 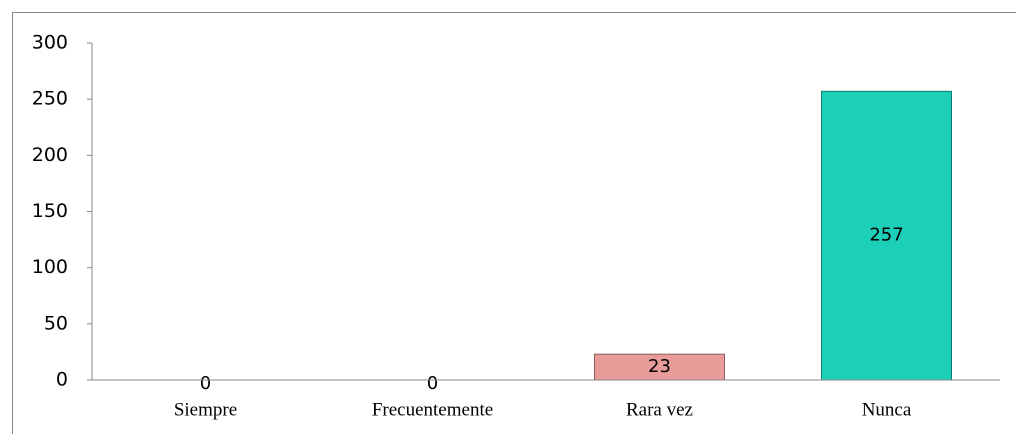 What do you see at coordinates (659, 366) in the screenshot?
I see `data-label: 23` at bounding box center [659, 366].